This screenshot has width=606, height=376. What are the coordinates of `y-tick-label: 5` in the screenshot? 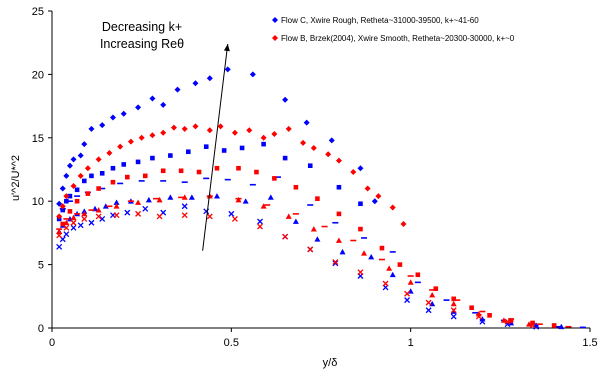 It's located at (41, 266).